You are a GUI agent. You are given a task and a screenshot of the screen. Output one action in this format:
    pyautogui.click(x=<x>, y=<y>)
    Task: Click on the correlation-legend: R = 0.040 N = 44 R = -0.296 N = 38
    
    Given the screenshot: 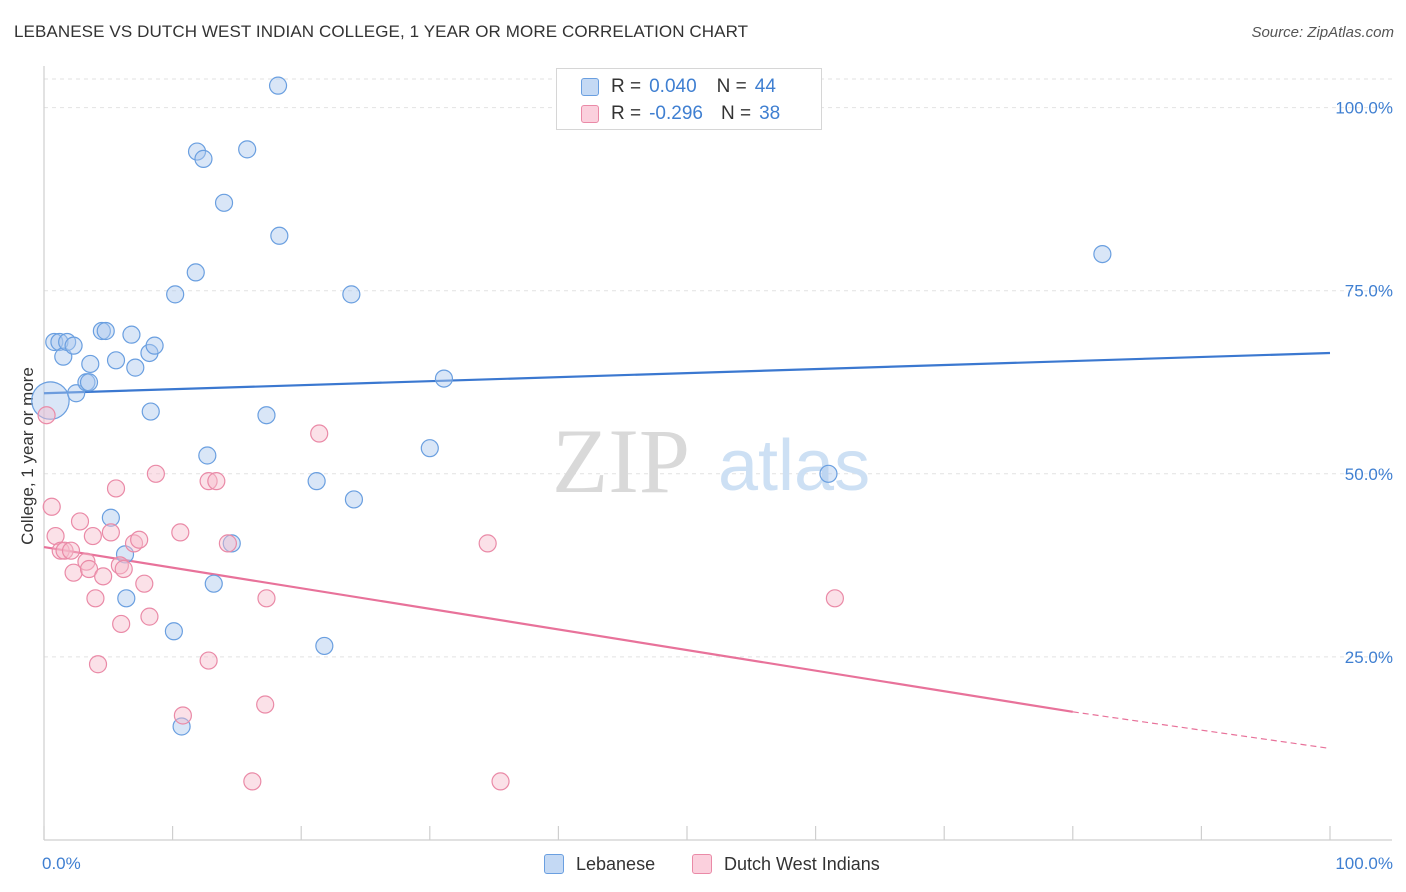 What is the action you would take?
    pyautogui.click(x=689, y=99)
    